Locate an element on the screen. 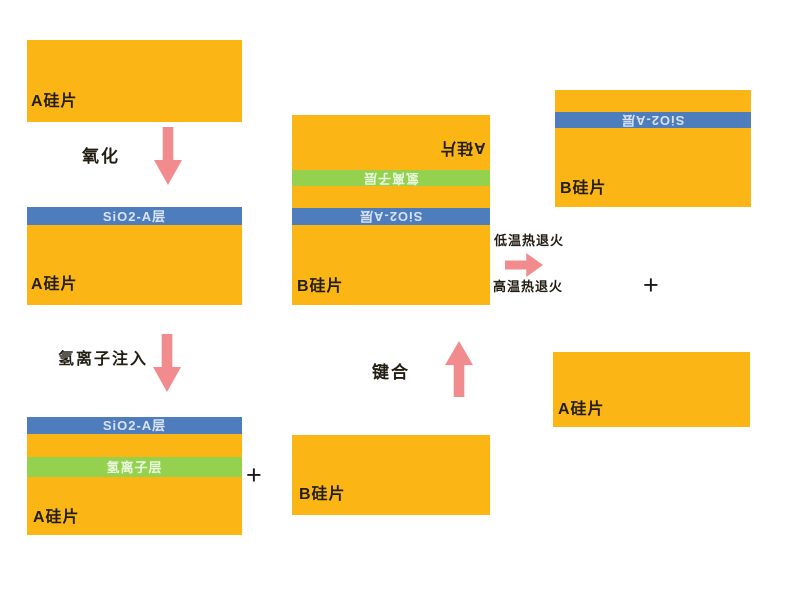 The height and width of the screenshot is (589, 800). flipped-hydrogen-layer-label: 氢离子层 is located at coordinates (390, 178).